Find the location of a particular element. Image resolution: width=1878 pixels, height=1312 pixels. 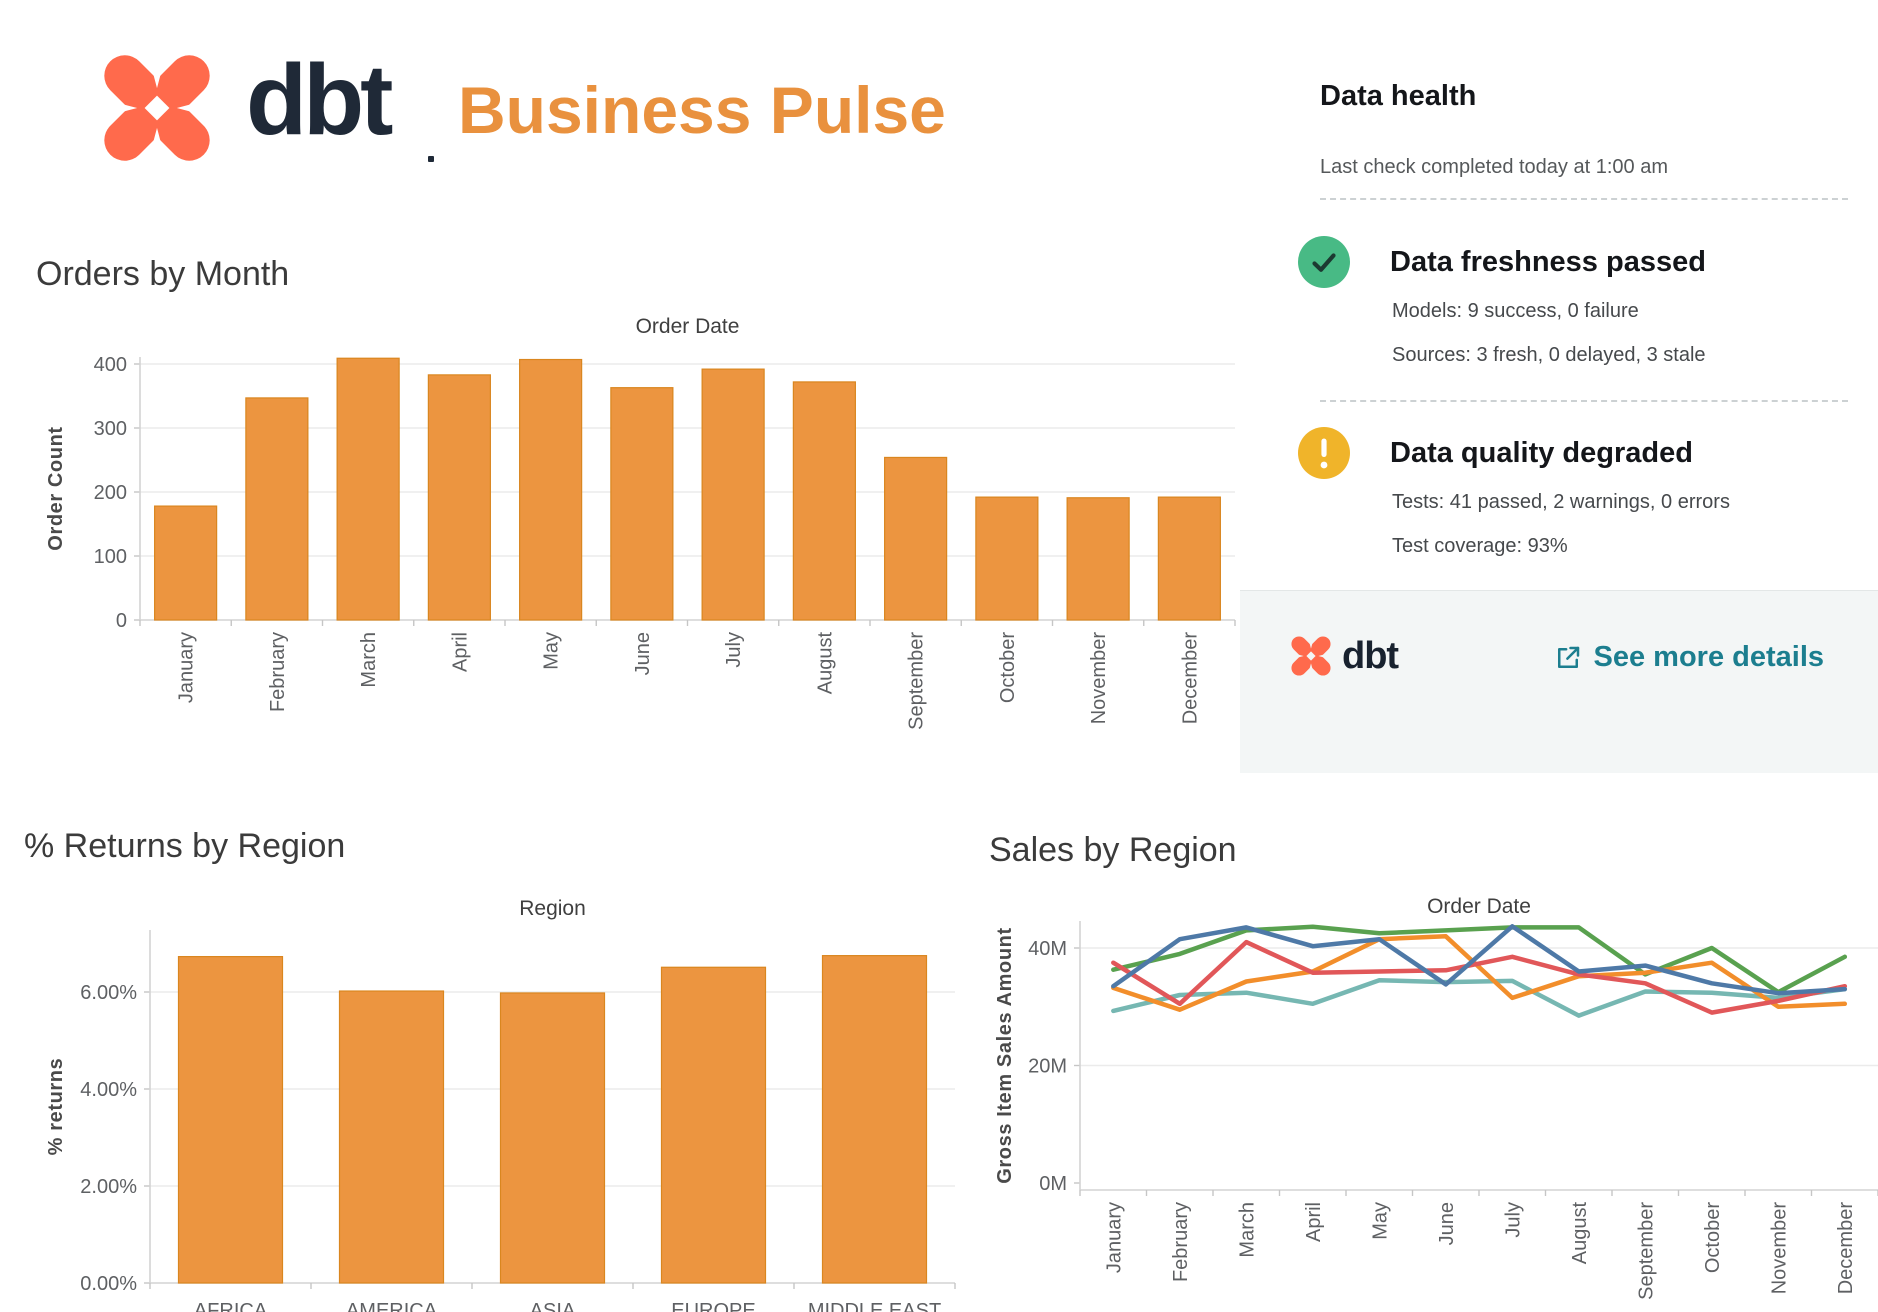

dbt-wordmark: dbt is located at coordinates (319, 100).